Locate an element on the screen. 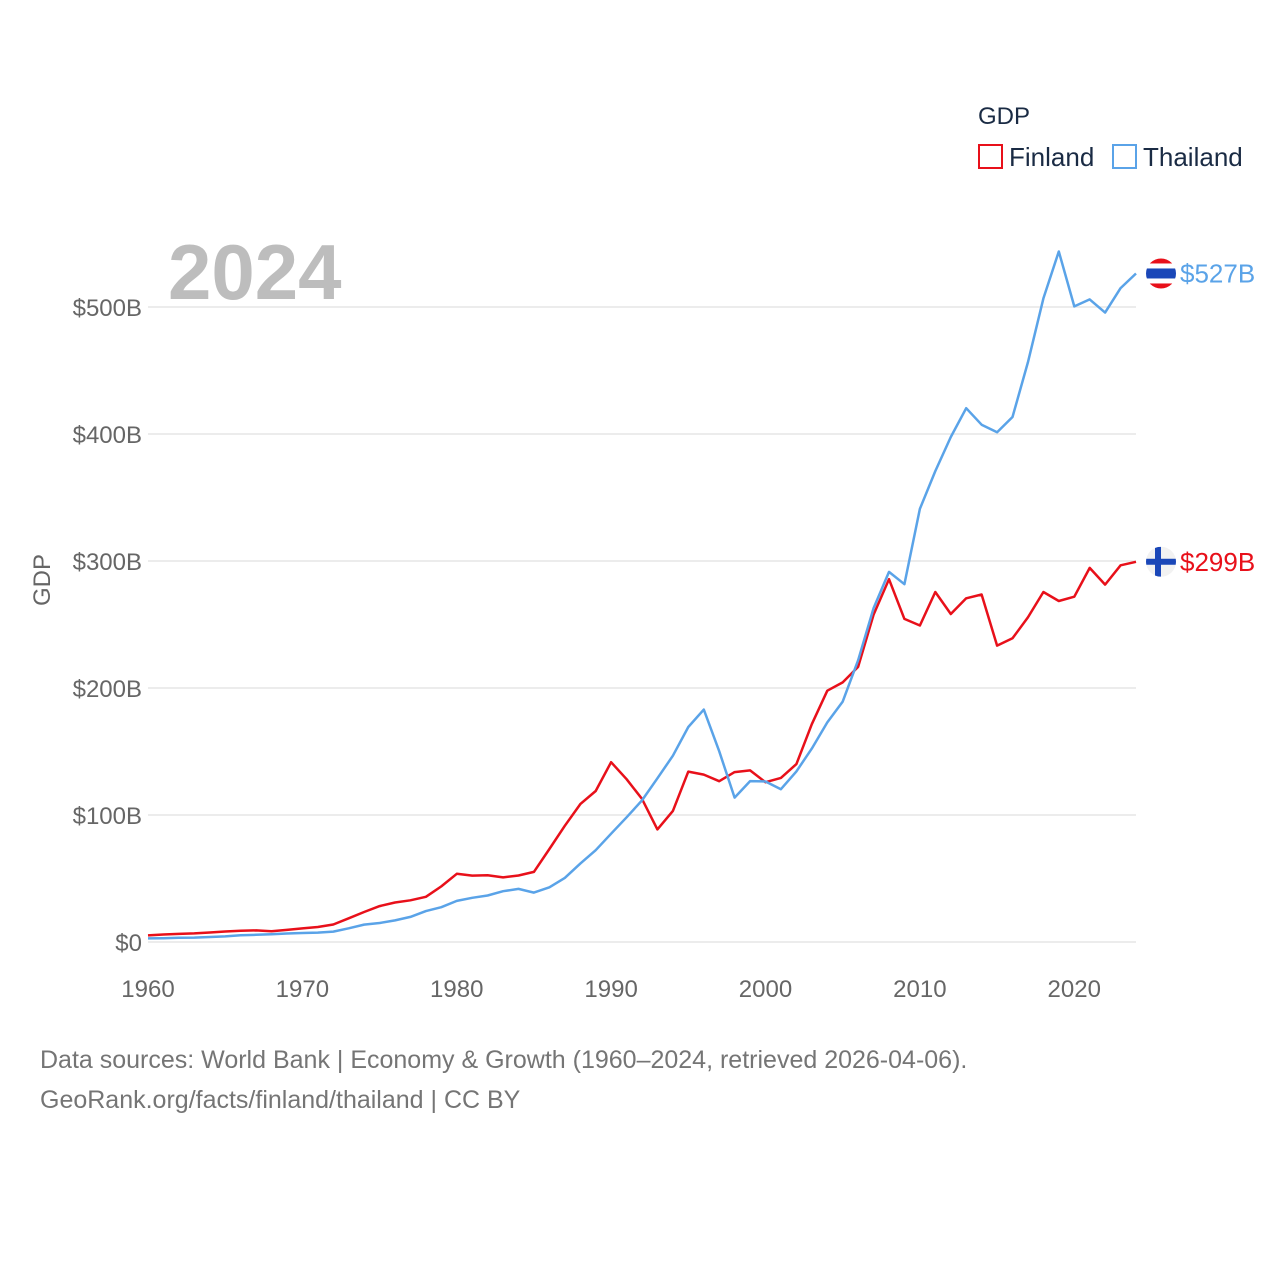 Image resolution: width=1280 pixels, height=1280 pixels. x-tick-label: 2010 is located at coordinates (919, 989).